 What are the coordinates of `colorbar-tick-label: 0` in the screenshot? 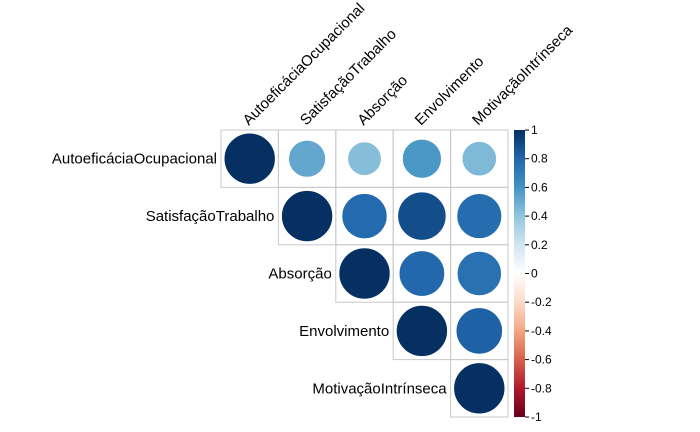 It's located at (534, 274).